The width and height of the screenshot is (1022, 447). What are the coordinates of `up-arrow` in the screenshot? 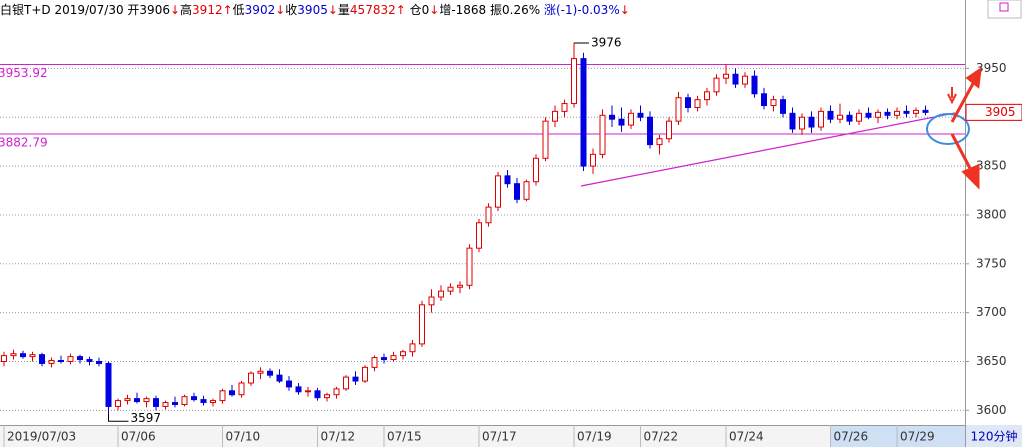 It's located at (966, 94).